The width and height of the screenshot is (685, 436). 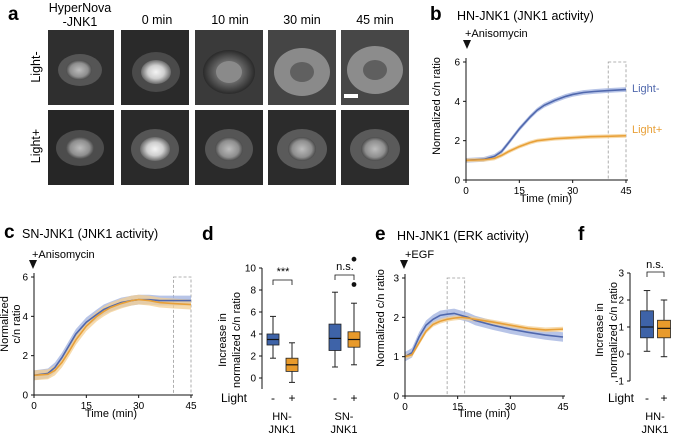 I want to click on panel-b-xlabel: Time (min), so click(x=546, y=199).